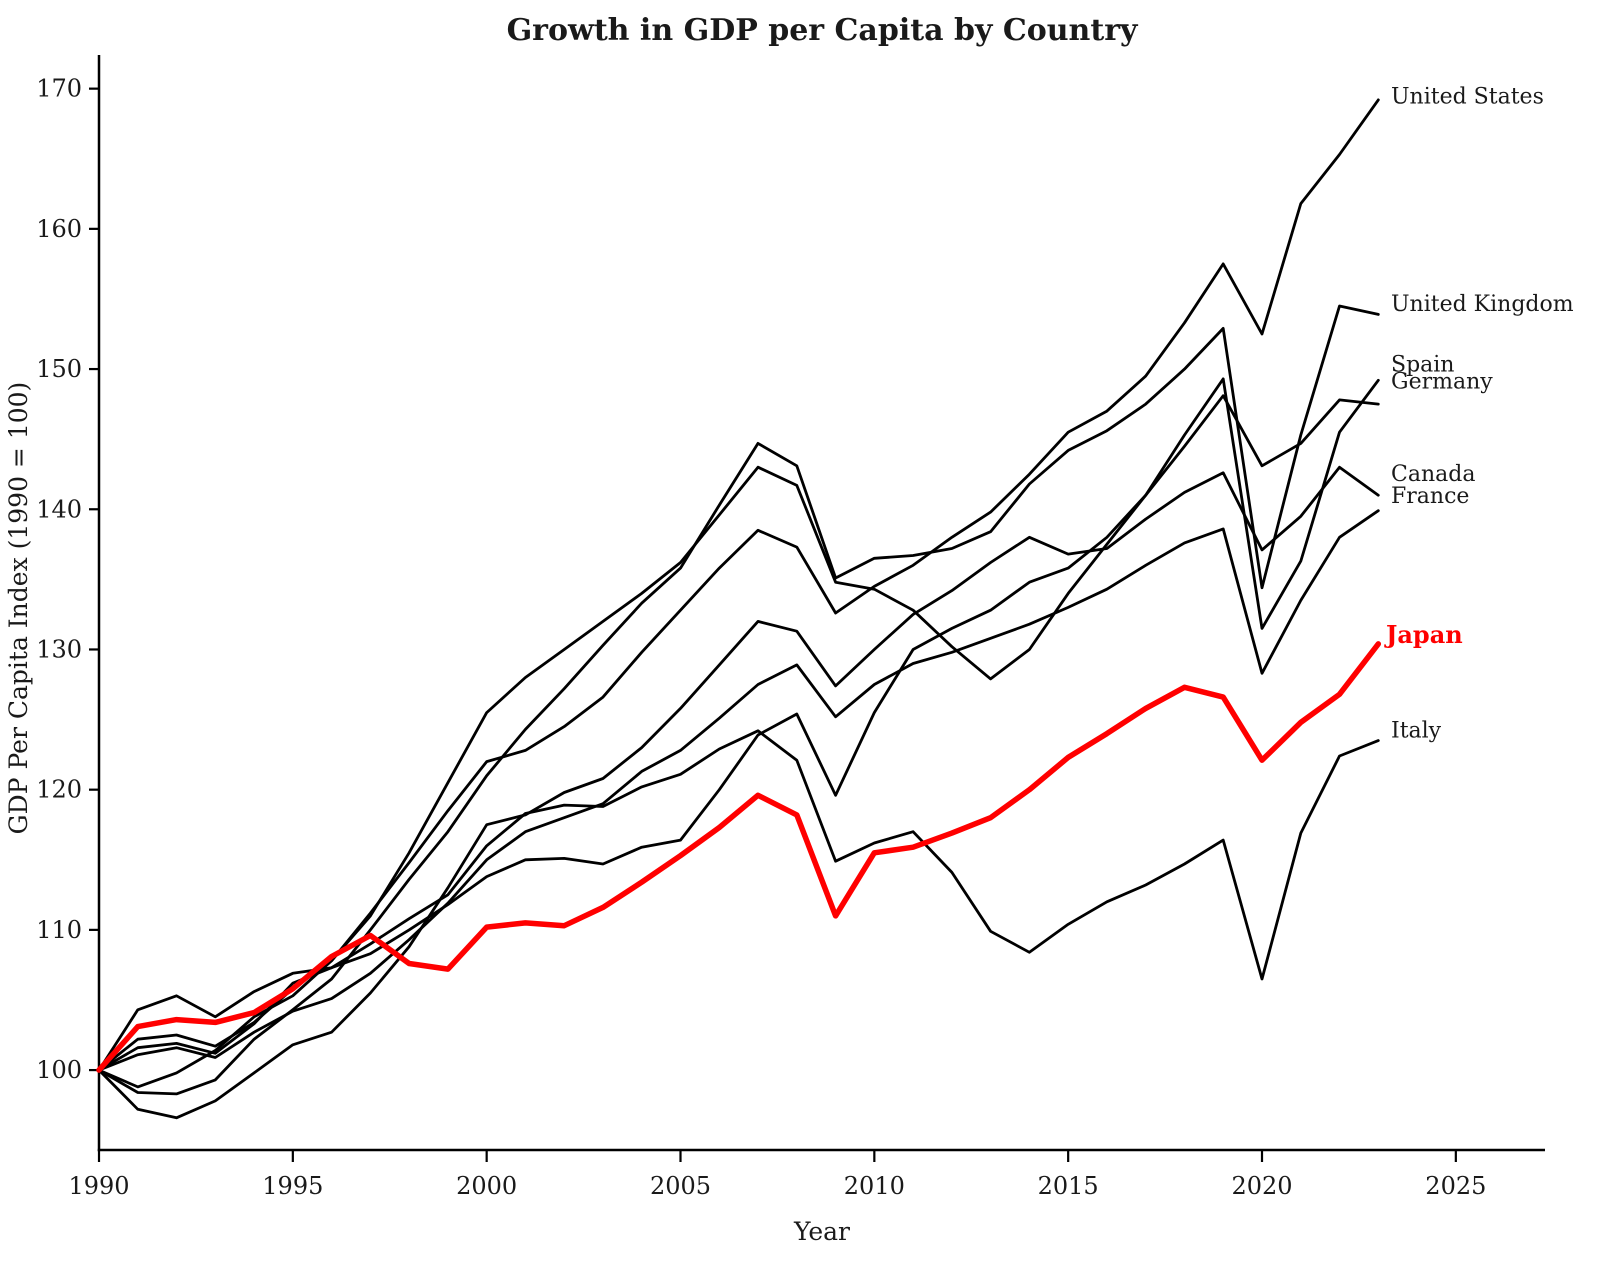 Image resolution: width=1600 pixels, height=1265 pixels. What do you see at coordinates (680, 1186) in the screenshot?
I see `x-tick-label: 2005` at bounding box center [680, 1186].